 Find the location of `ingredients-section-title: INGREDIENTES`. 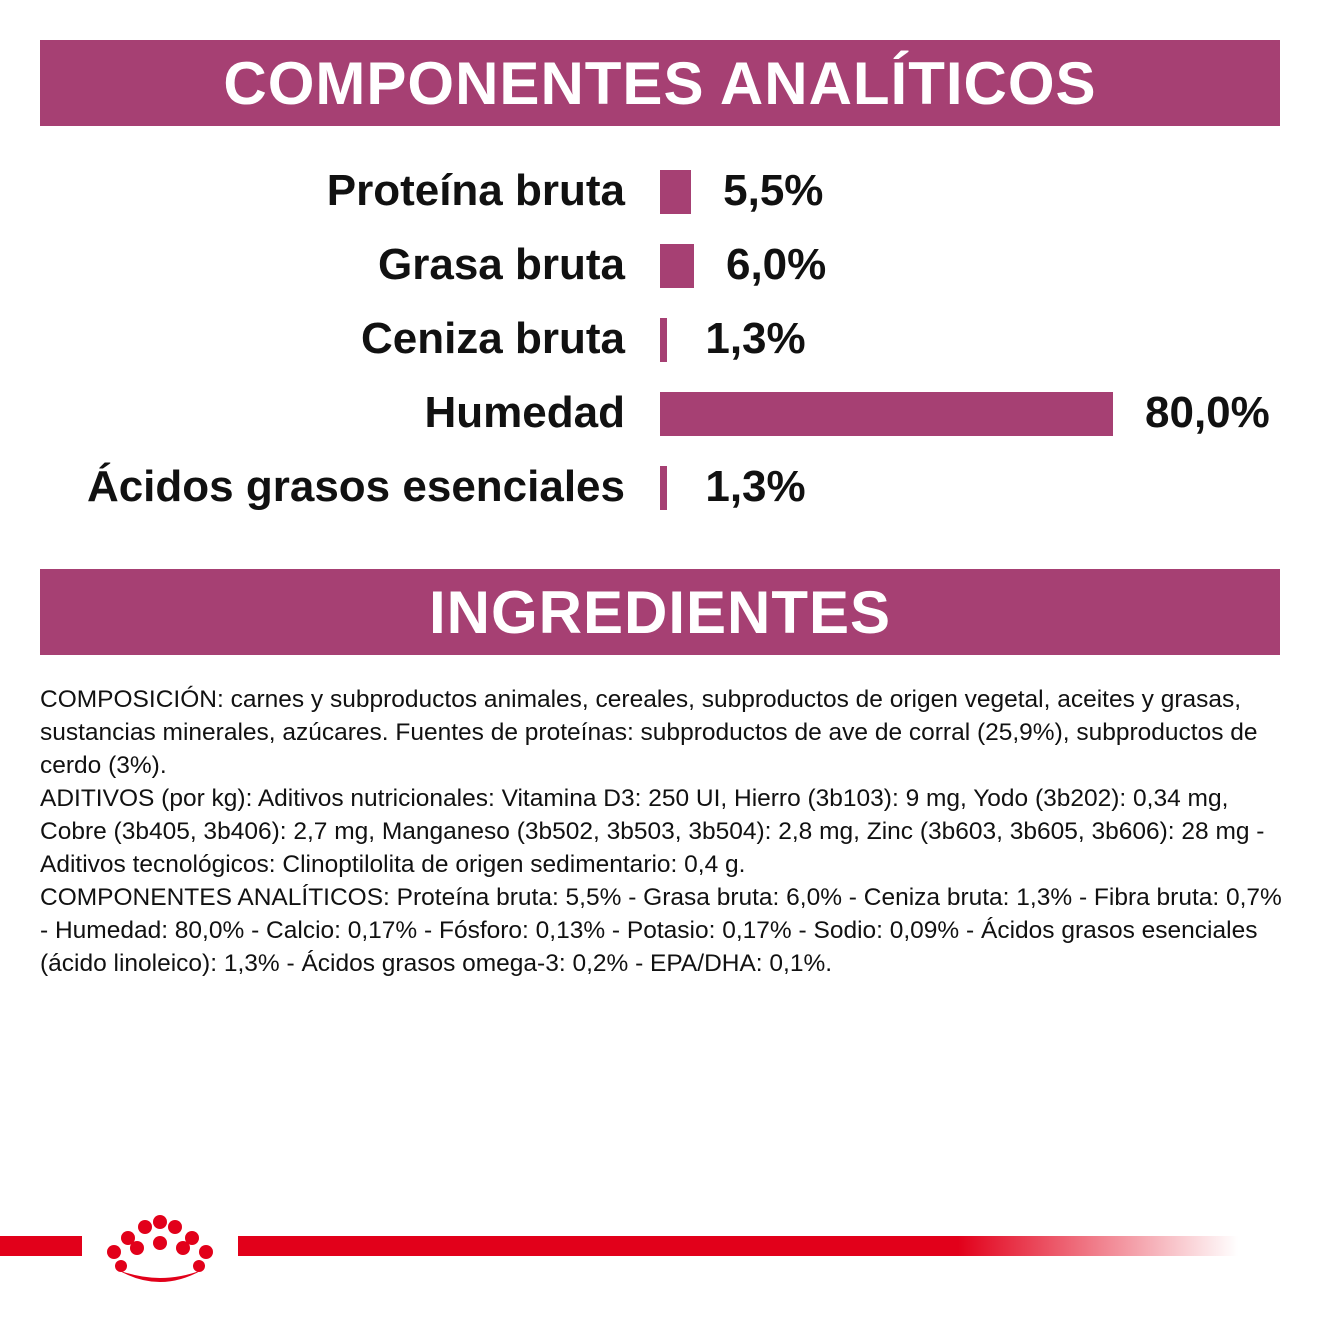

ingredients-section-title: INGREDIENTES is located at coordinates (660, 612).